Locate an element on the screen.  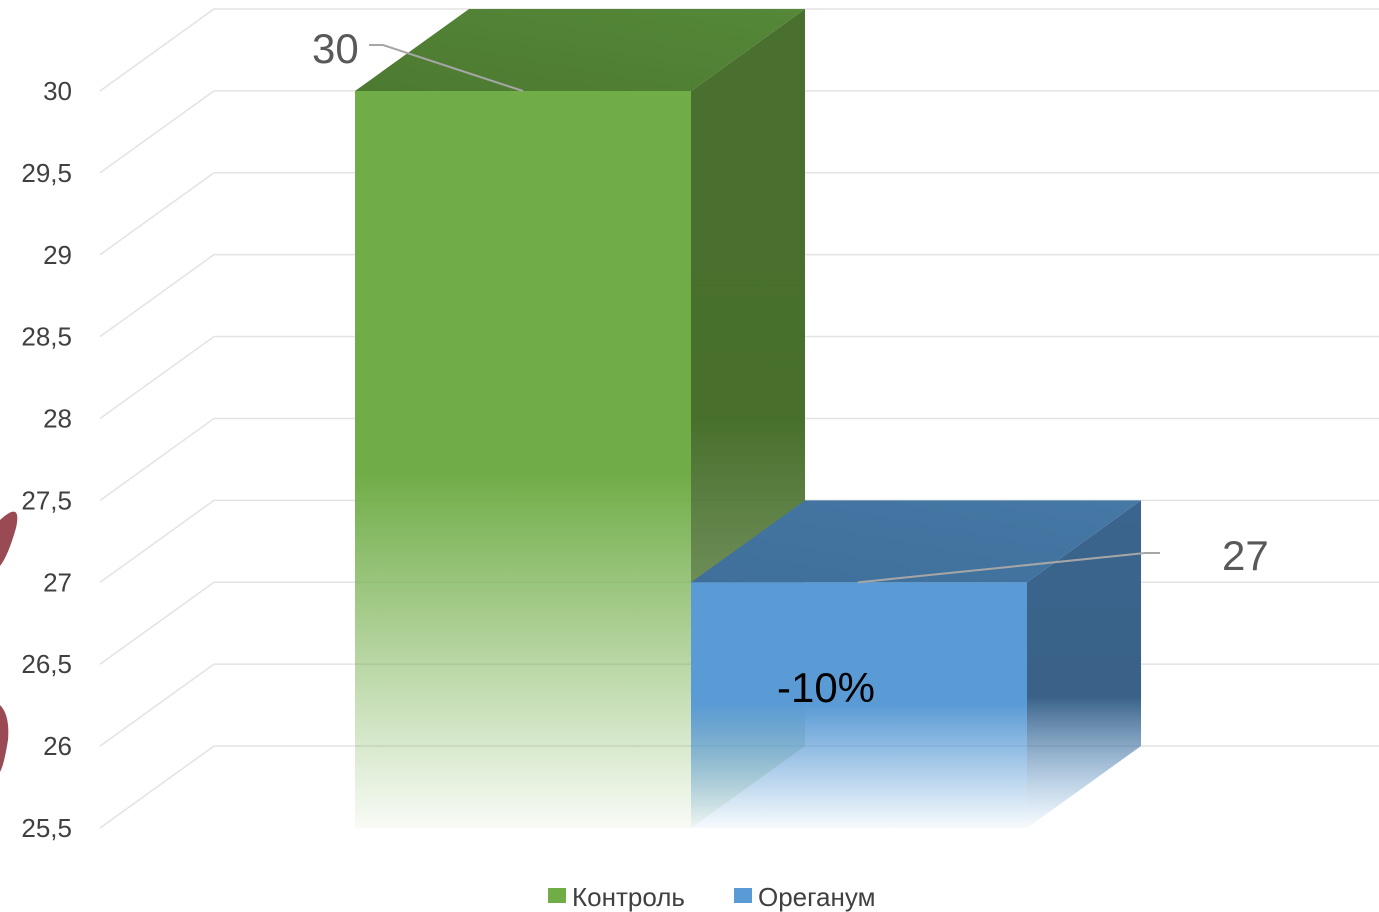
bar-top-control is located at coordinates (580, 50).